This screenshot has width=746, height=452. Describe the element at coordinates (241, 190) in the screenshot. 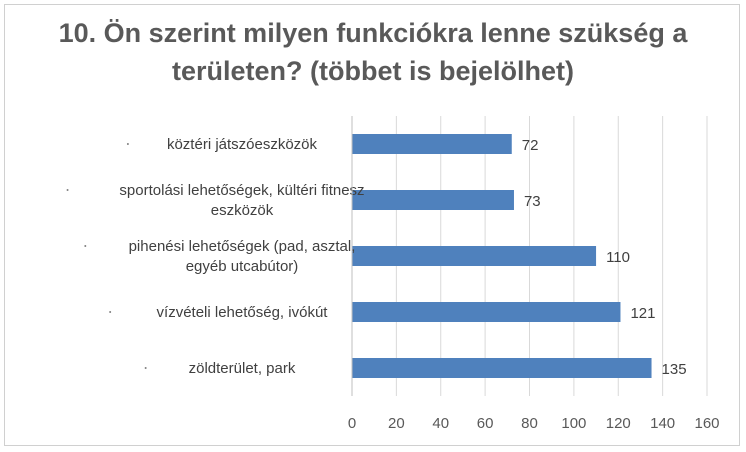

I see `category-label: sportolási lehetőségek, kültéri fitnesz` at that location.